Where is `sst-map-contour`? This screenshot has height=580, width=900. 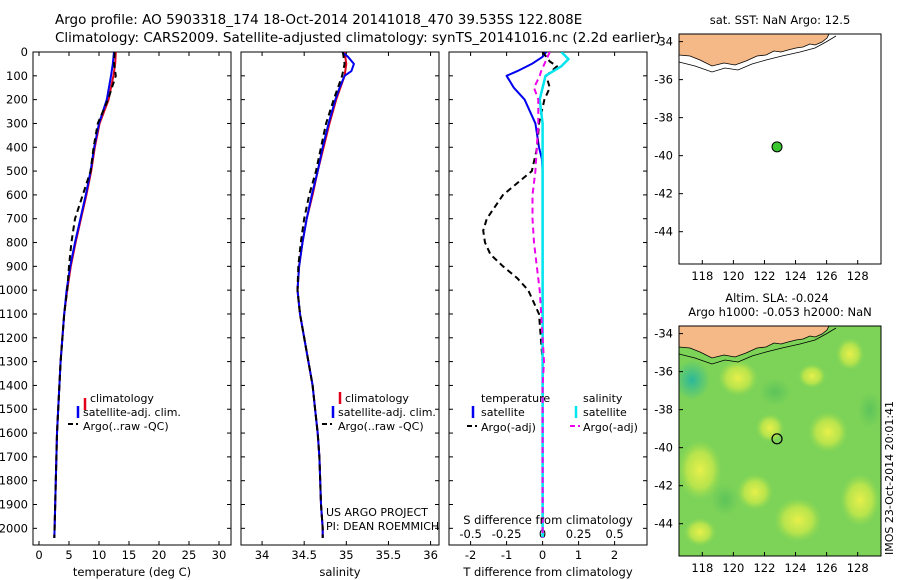
sst-map-contour is located at coordinates (757, 54).